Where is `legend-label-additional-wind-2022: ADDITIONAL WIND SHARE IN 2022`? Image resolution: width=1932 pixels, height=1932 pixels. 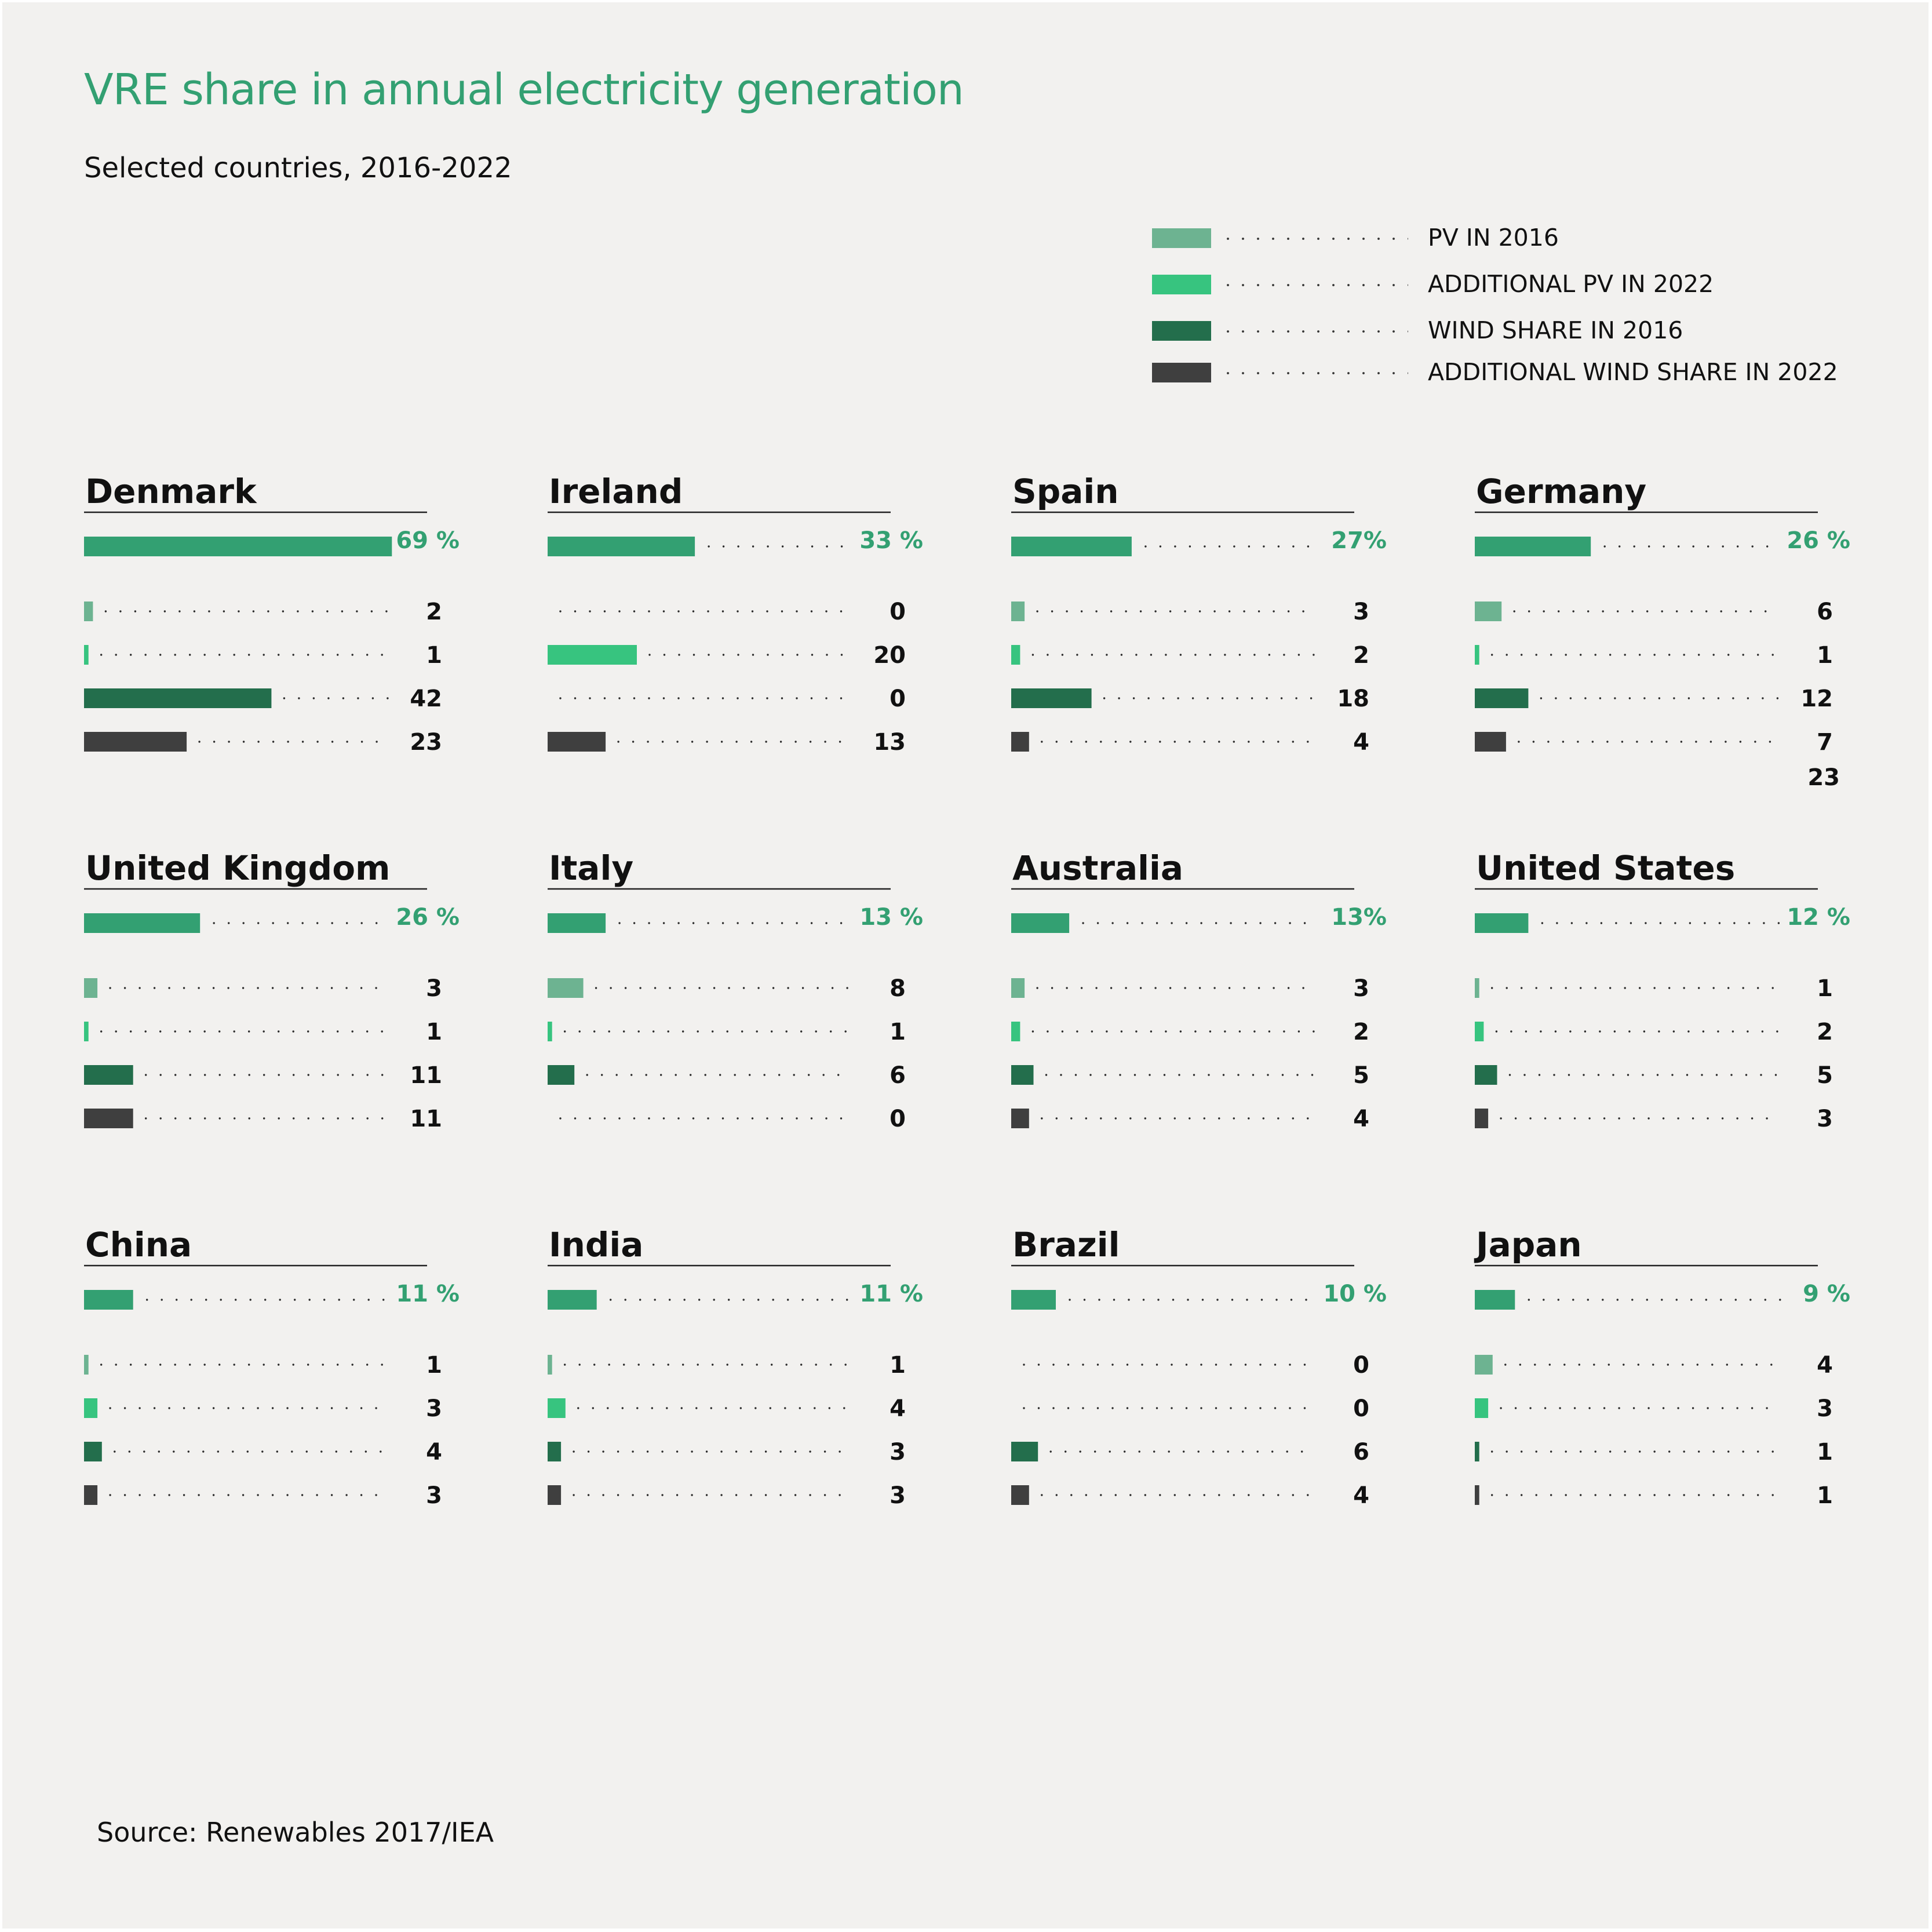
legend-label-additional-wind-2022: ADDITIONAL WIND SHARE IN 2022 is located at coordinates (1633, 372).